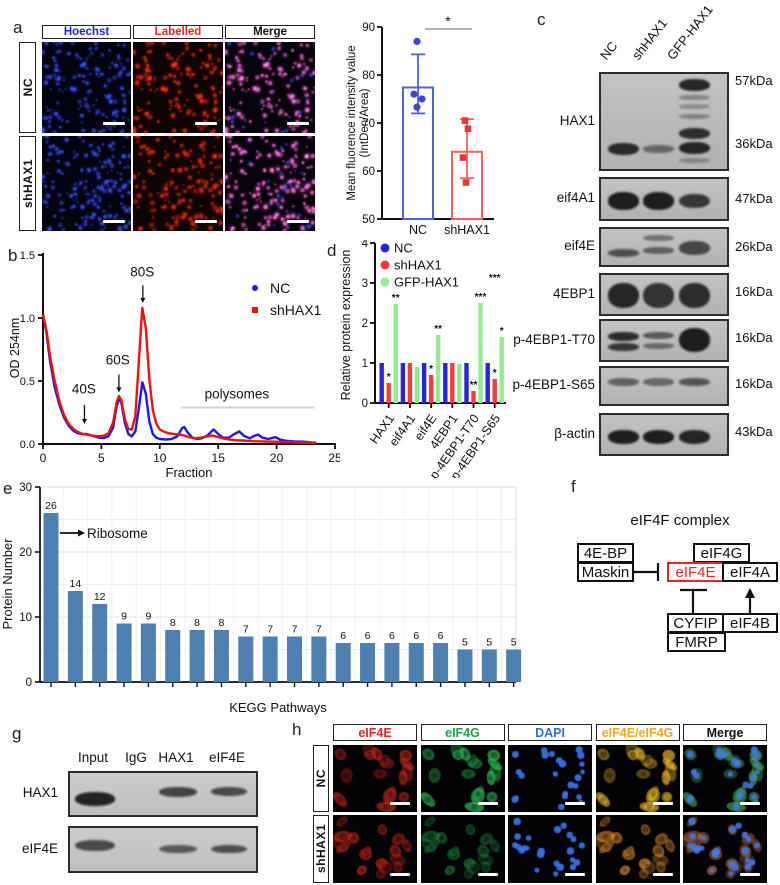 Image resolution: width=780 pixels, height=885 pixels. I want to click on panel-h-if-grid: eIF4E eIF4G DAPI eIF4E/eIF4G Merge NC shHAX1, so click(535, 792).